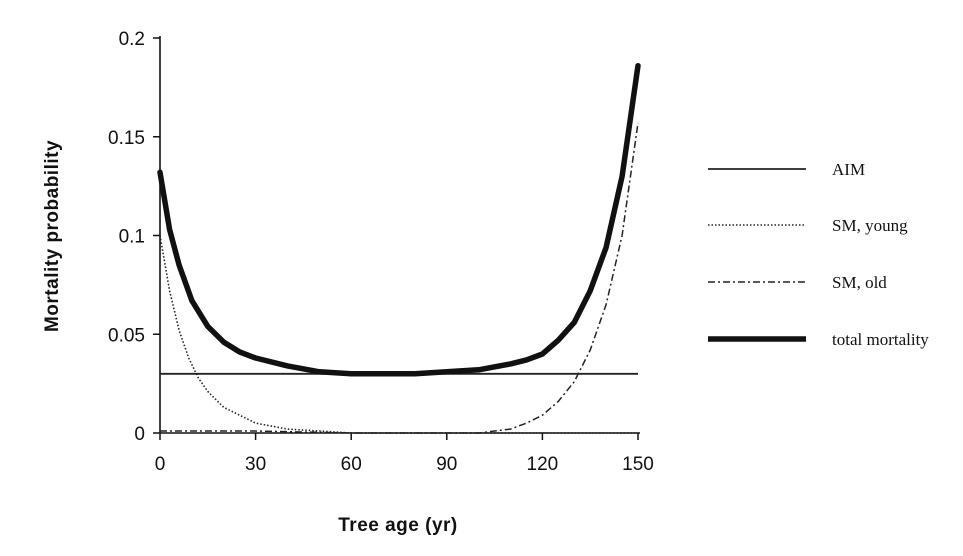  I want to click on legend-label: SM, young, so click(870, 225).